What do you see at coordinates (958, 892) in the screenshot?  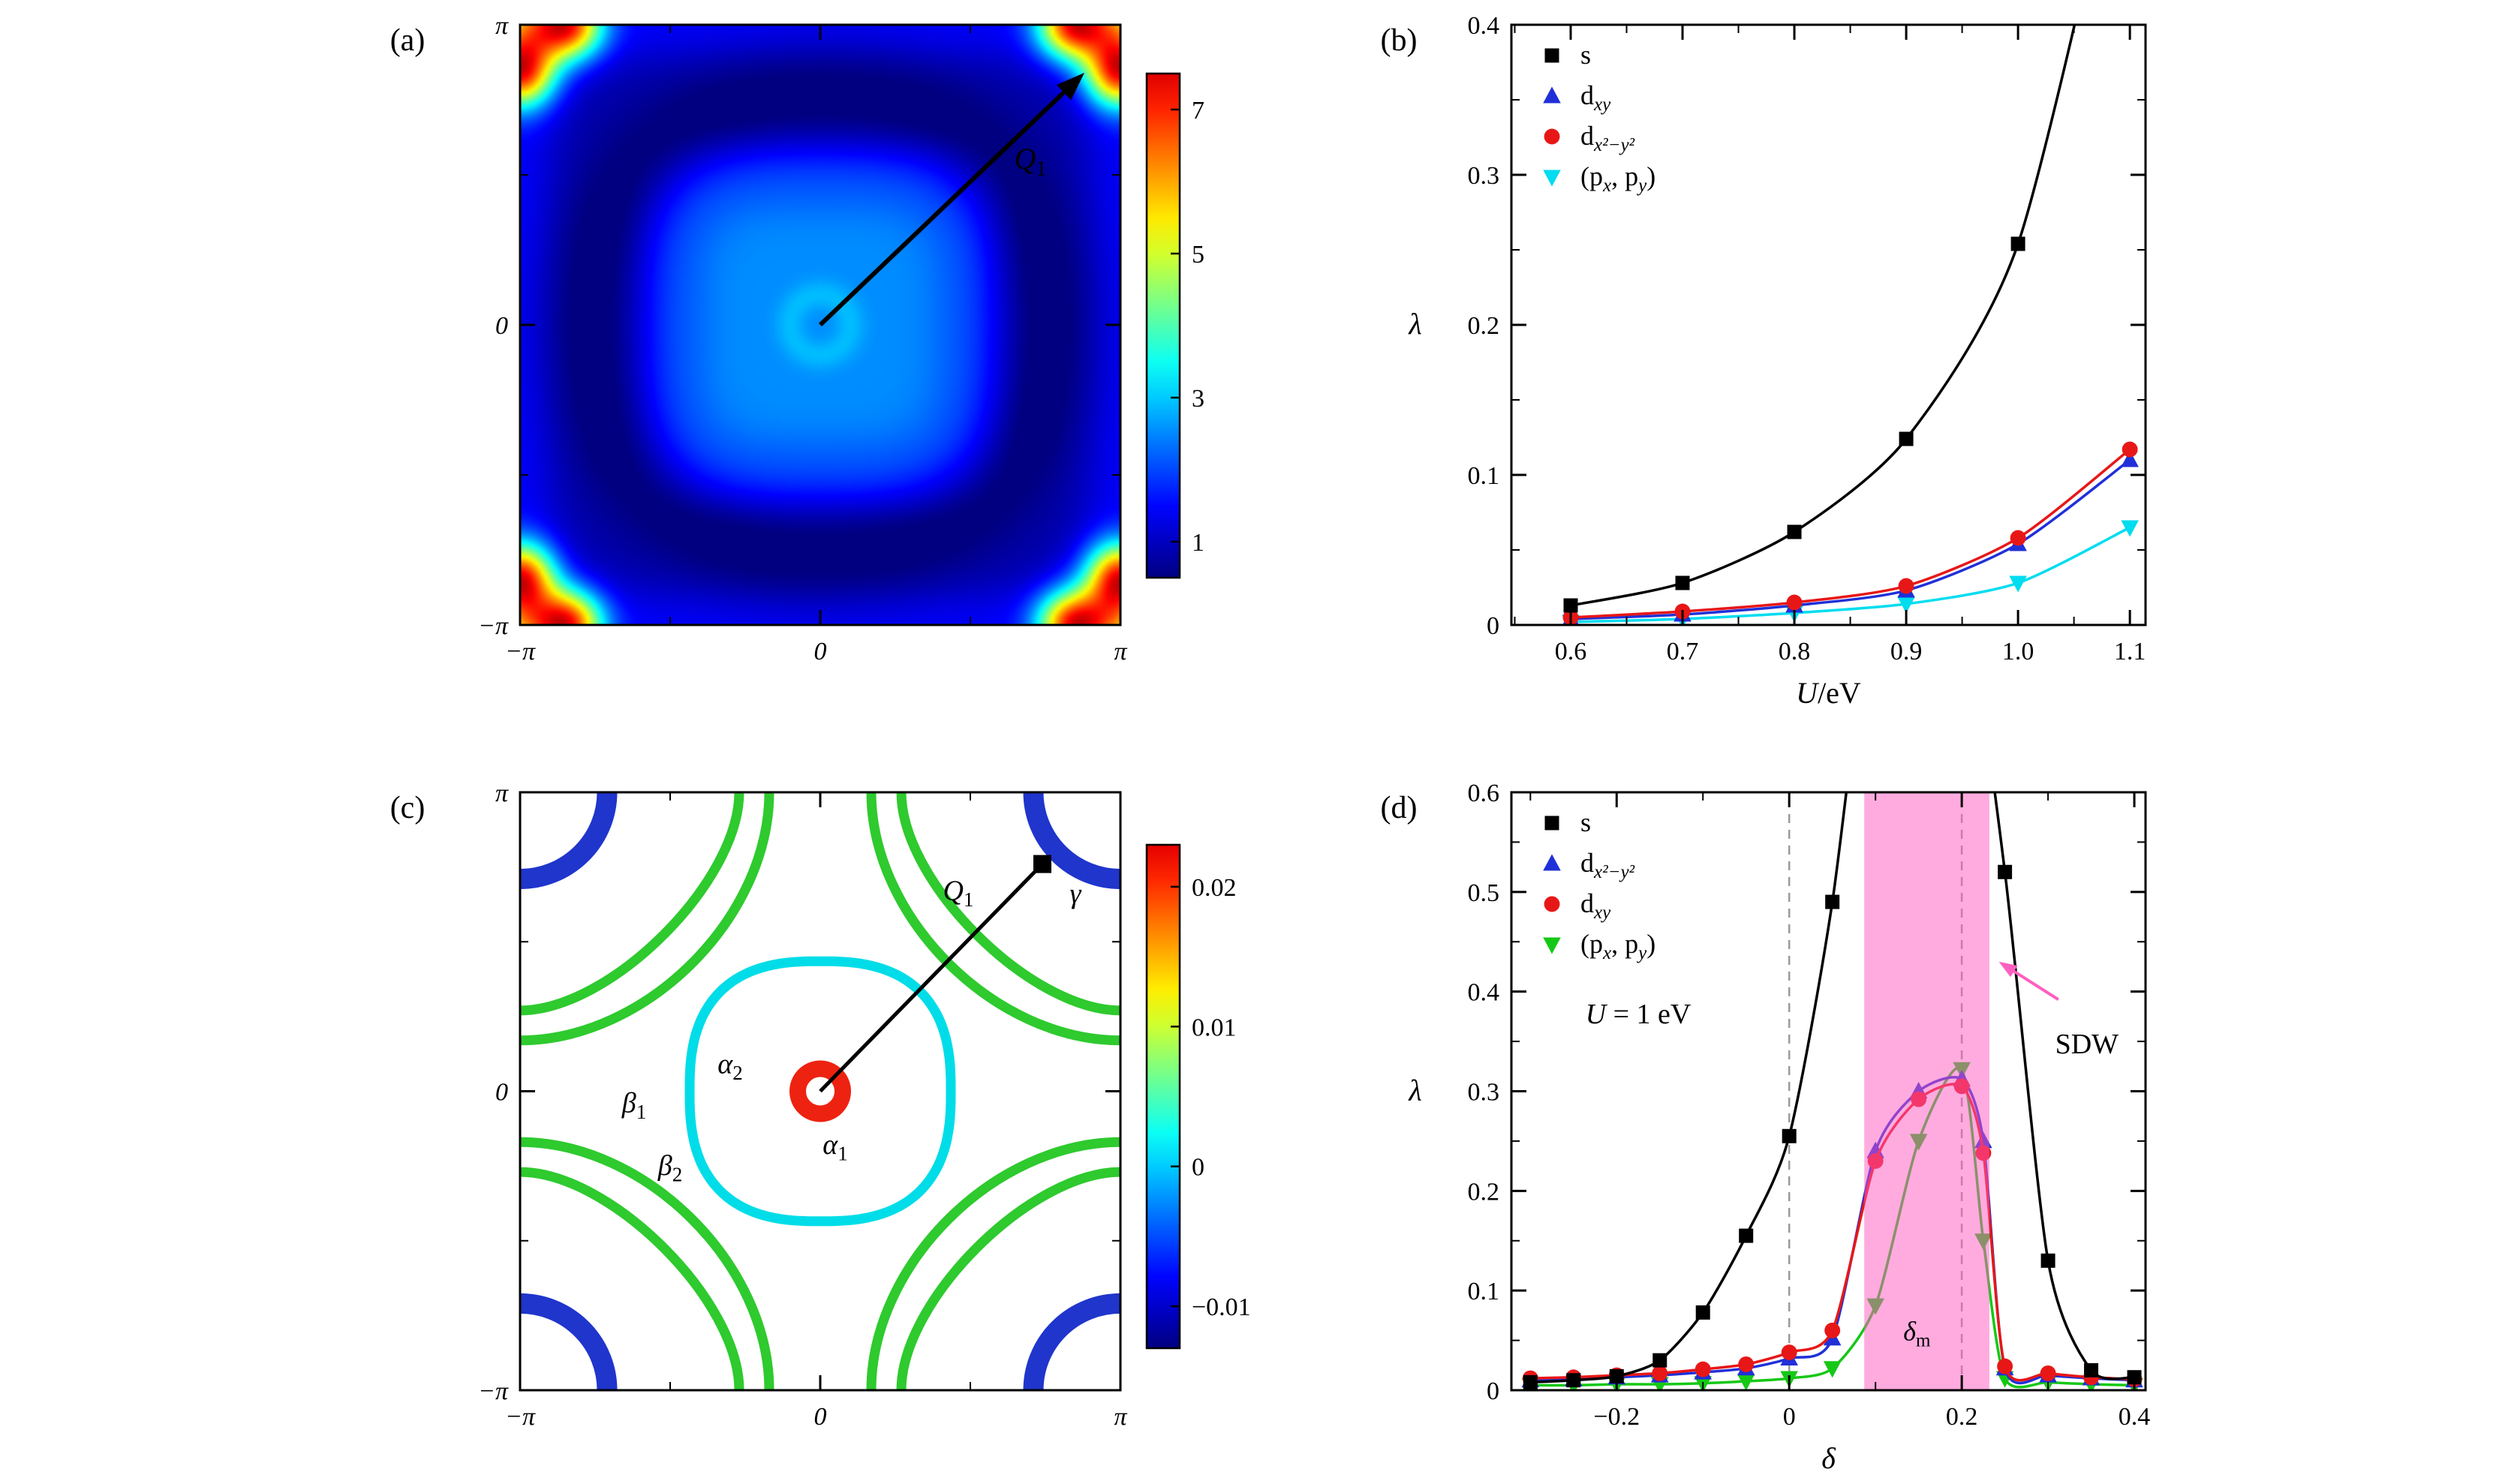 I see `q1-label-c: Q1` at bounding box center [958, 892].